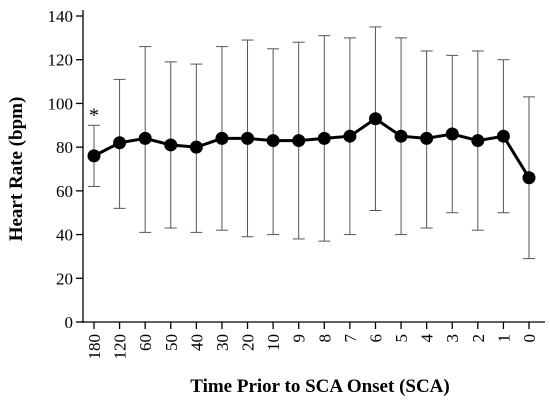 The image size is (550, 404). I want to click on x-tick-label: 180, so click(94, 347).